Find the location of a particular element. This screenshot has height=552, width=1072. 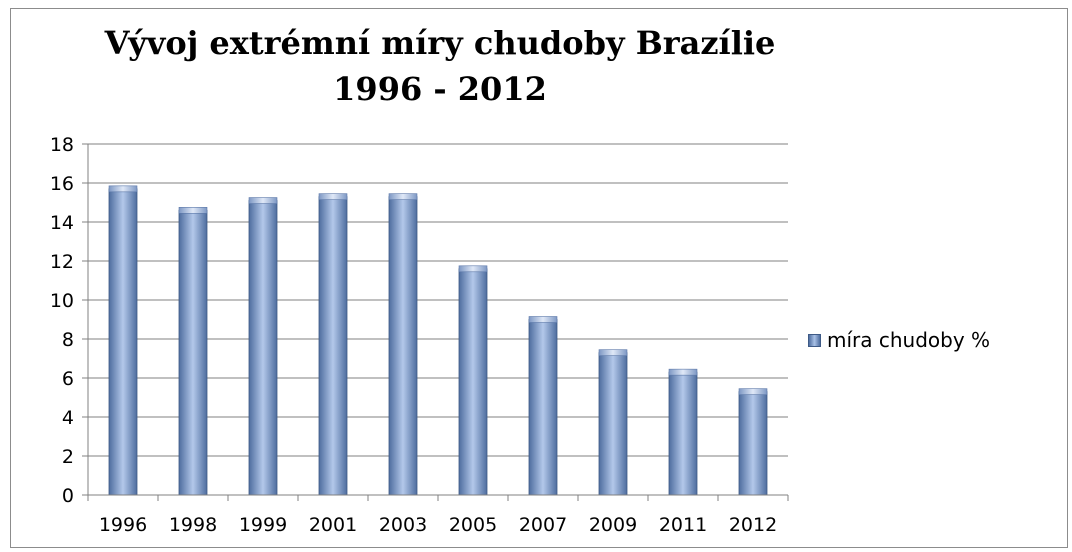

x-tick-label: 2005 is located at coordinates (473, 525).